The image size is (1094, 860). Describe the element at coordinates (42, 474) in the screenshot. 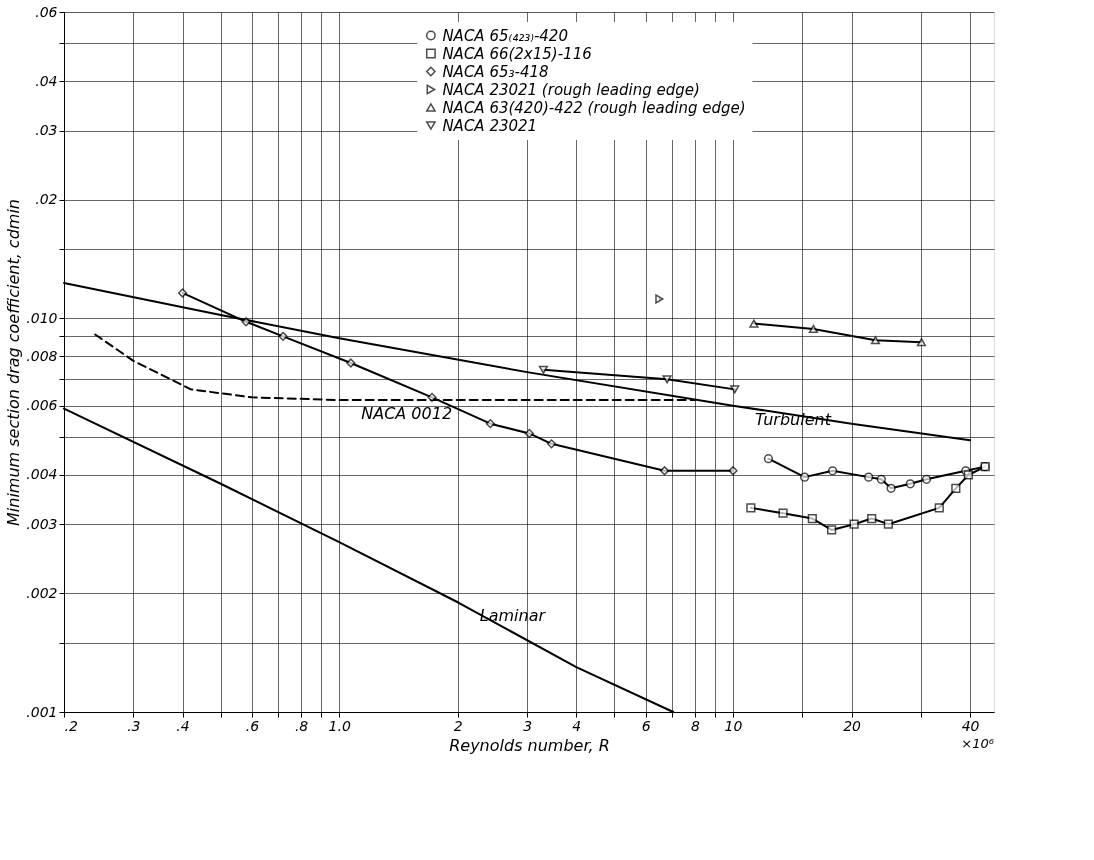

I see `y-tick-label: .004` at that location.